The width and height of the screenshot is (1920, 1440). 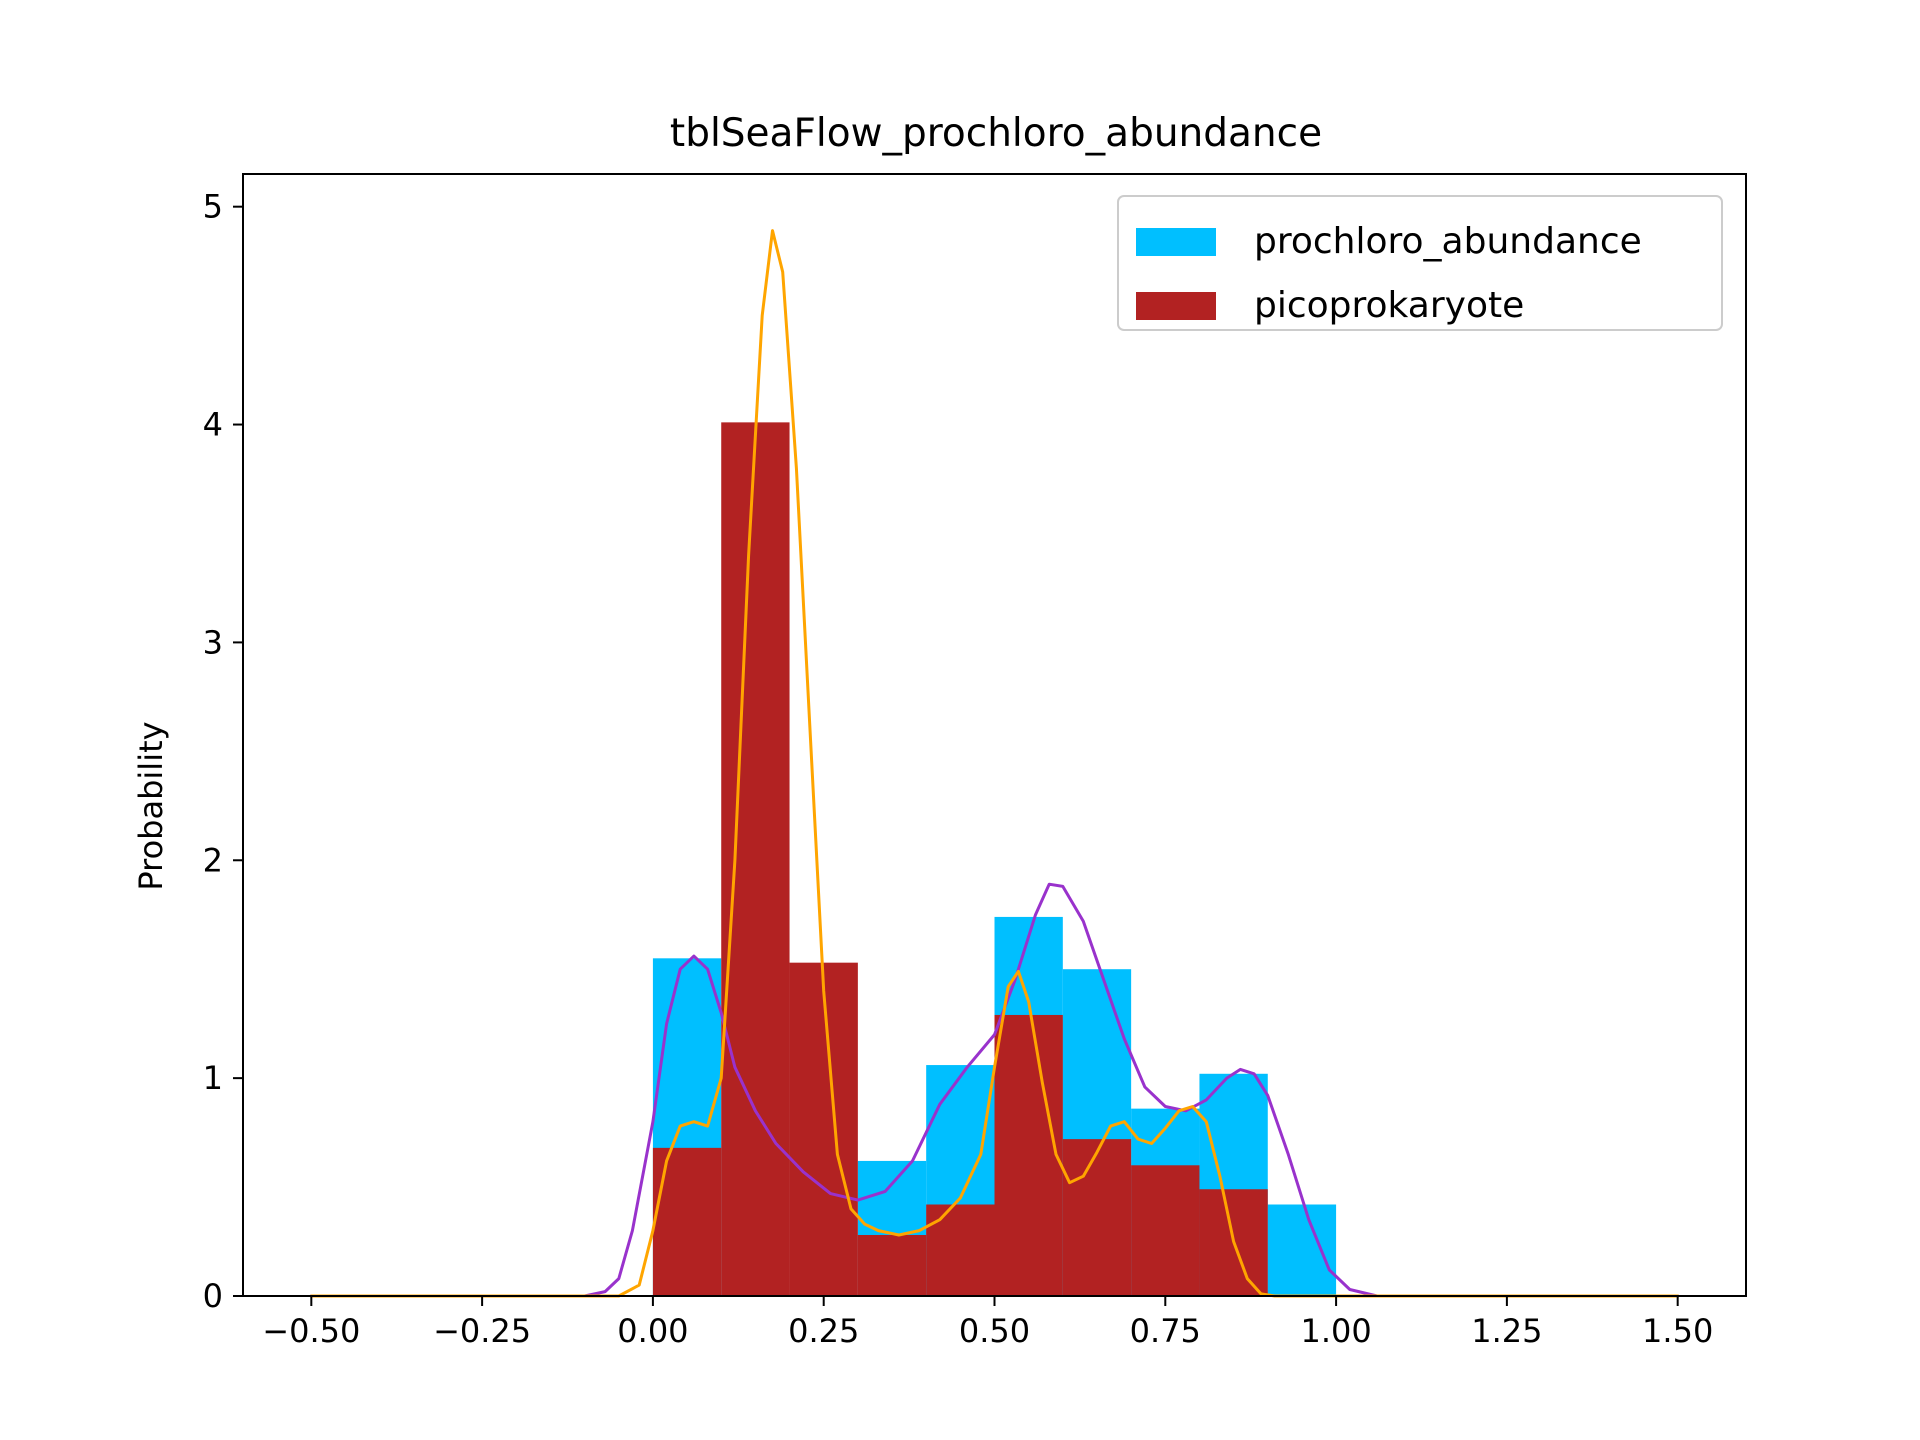 What do you see at coordinates (823, 1331) in the screenshot?
I see `x-tick-label: 0.25` at bounding box center [823, 1331].